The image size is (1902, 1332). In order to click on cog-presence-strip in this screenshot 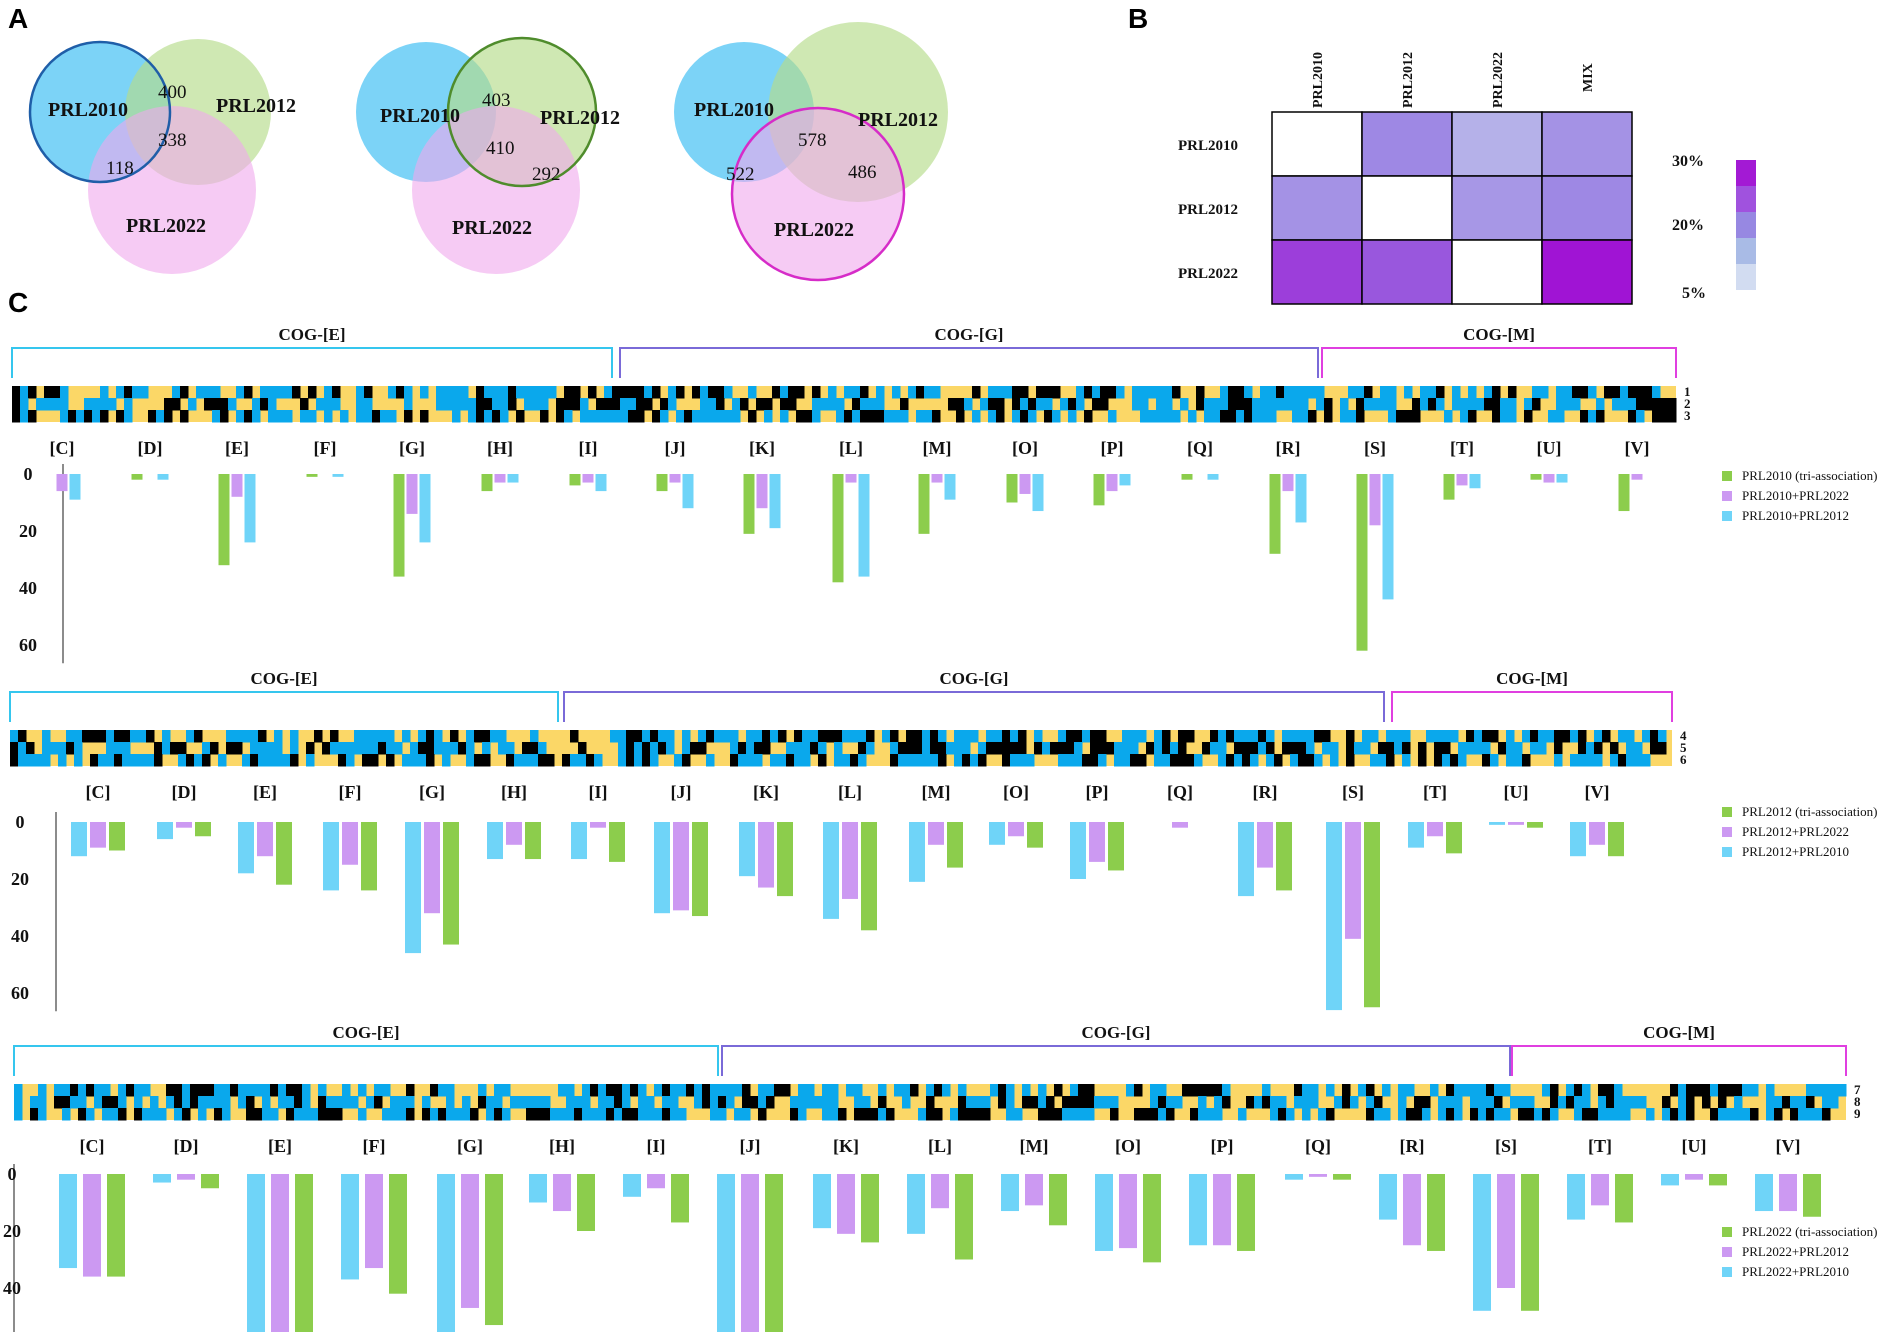, I will do `click(841, 748)`.